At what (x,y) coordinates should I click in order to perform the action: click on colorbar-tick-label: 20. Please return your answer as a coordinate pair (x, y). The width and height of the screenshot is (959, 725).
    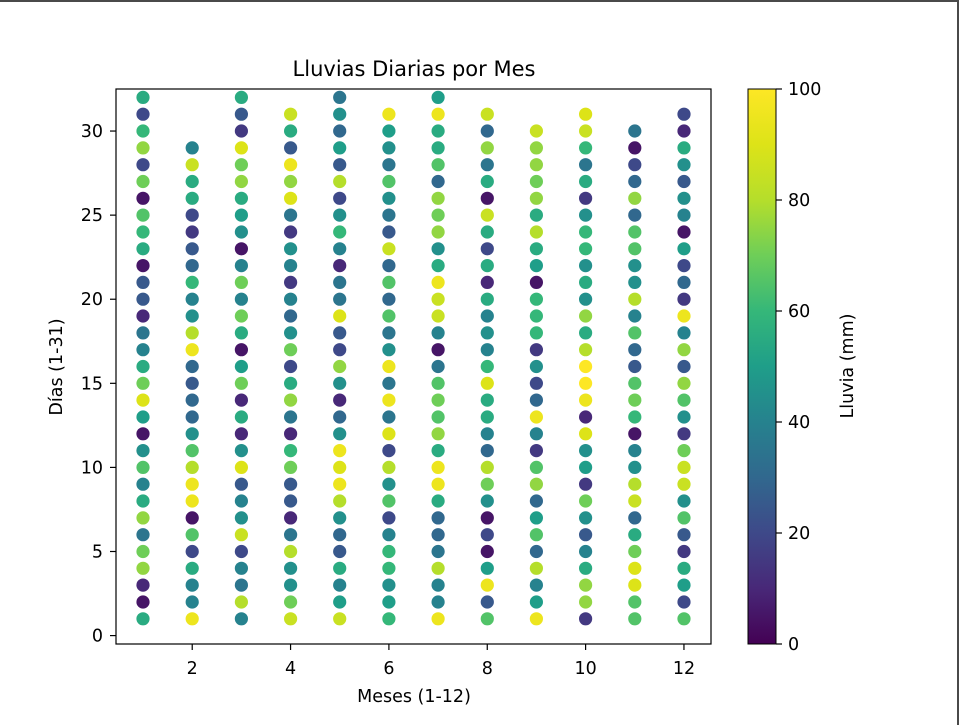
    Looking at the image, I should click on (799, 534).